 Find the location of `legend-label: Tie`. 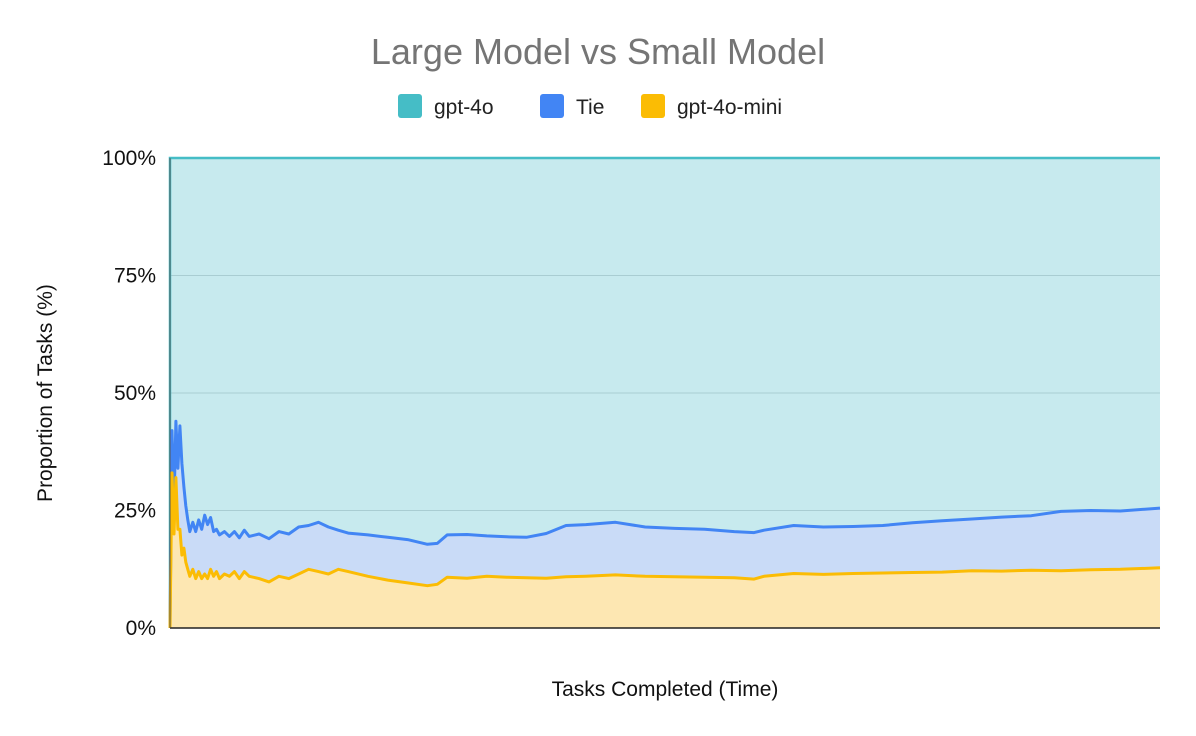

legend-label: Tie is located at coordinates (590, 107).